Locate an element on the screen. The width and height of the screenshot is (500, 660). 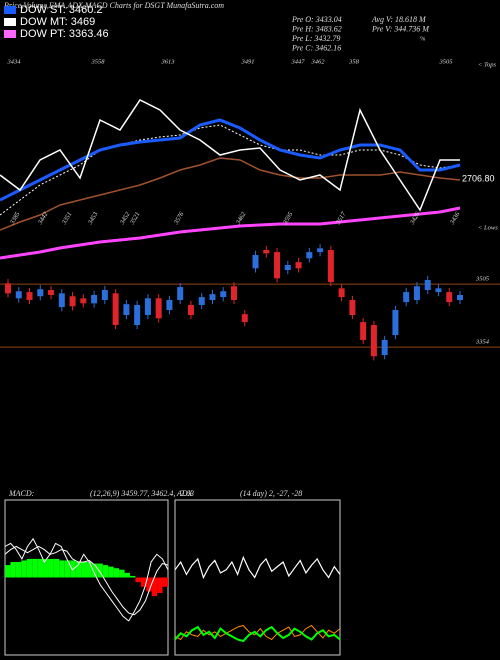
panel-title: ADX is located at coordinates (185, 493).